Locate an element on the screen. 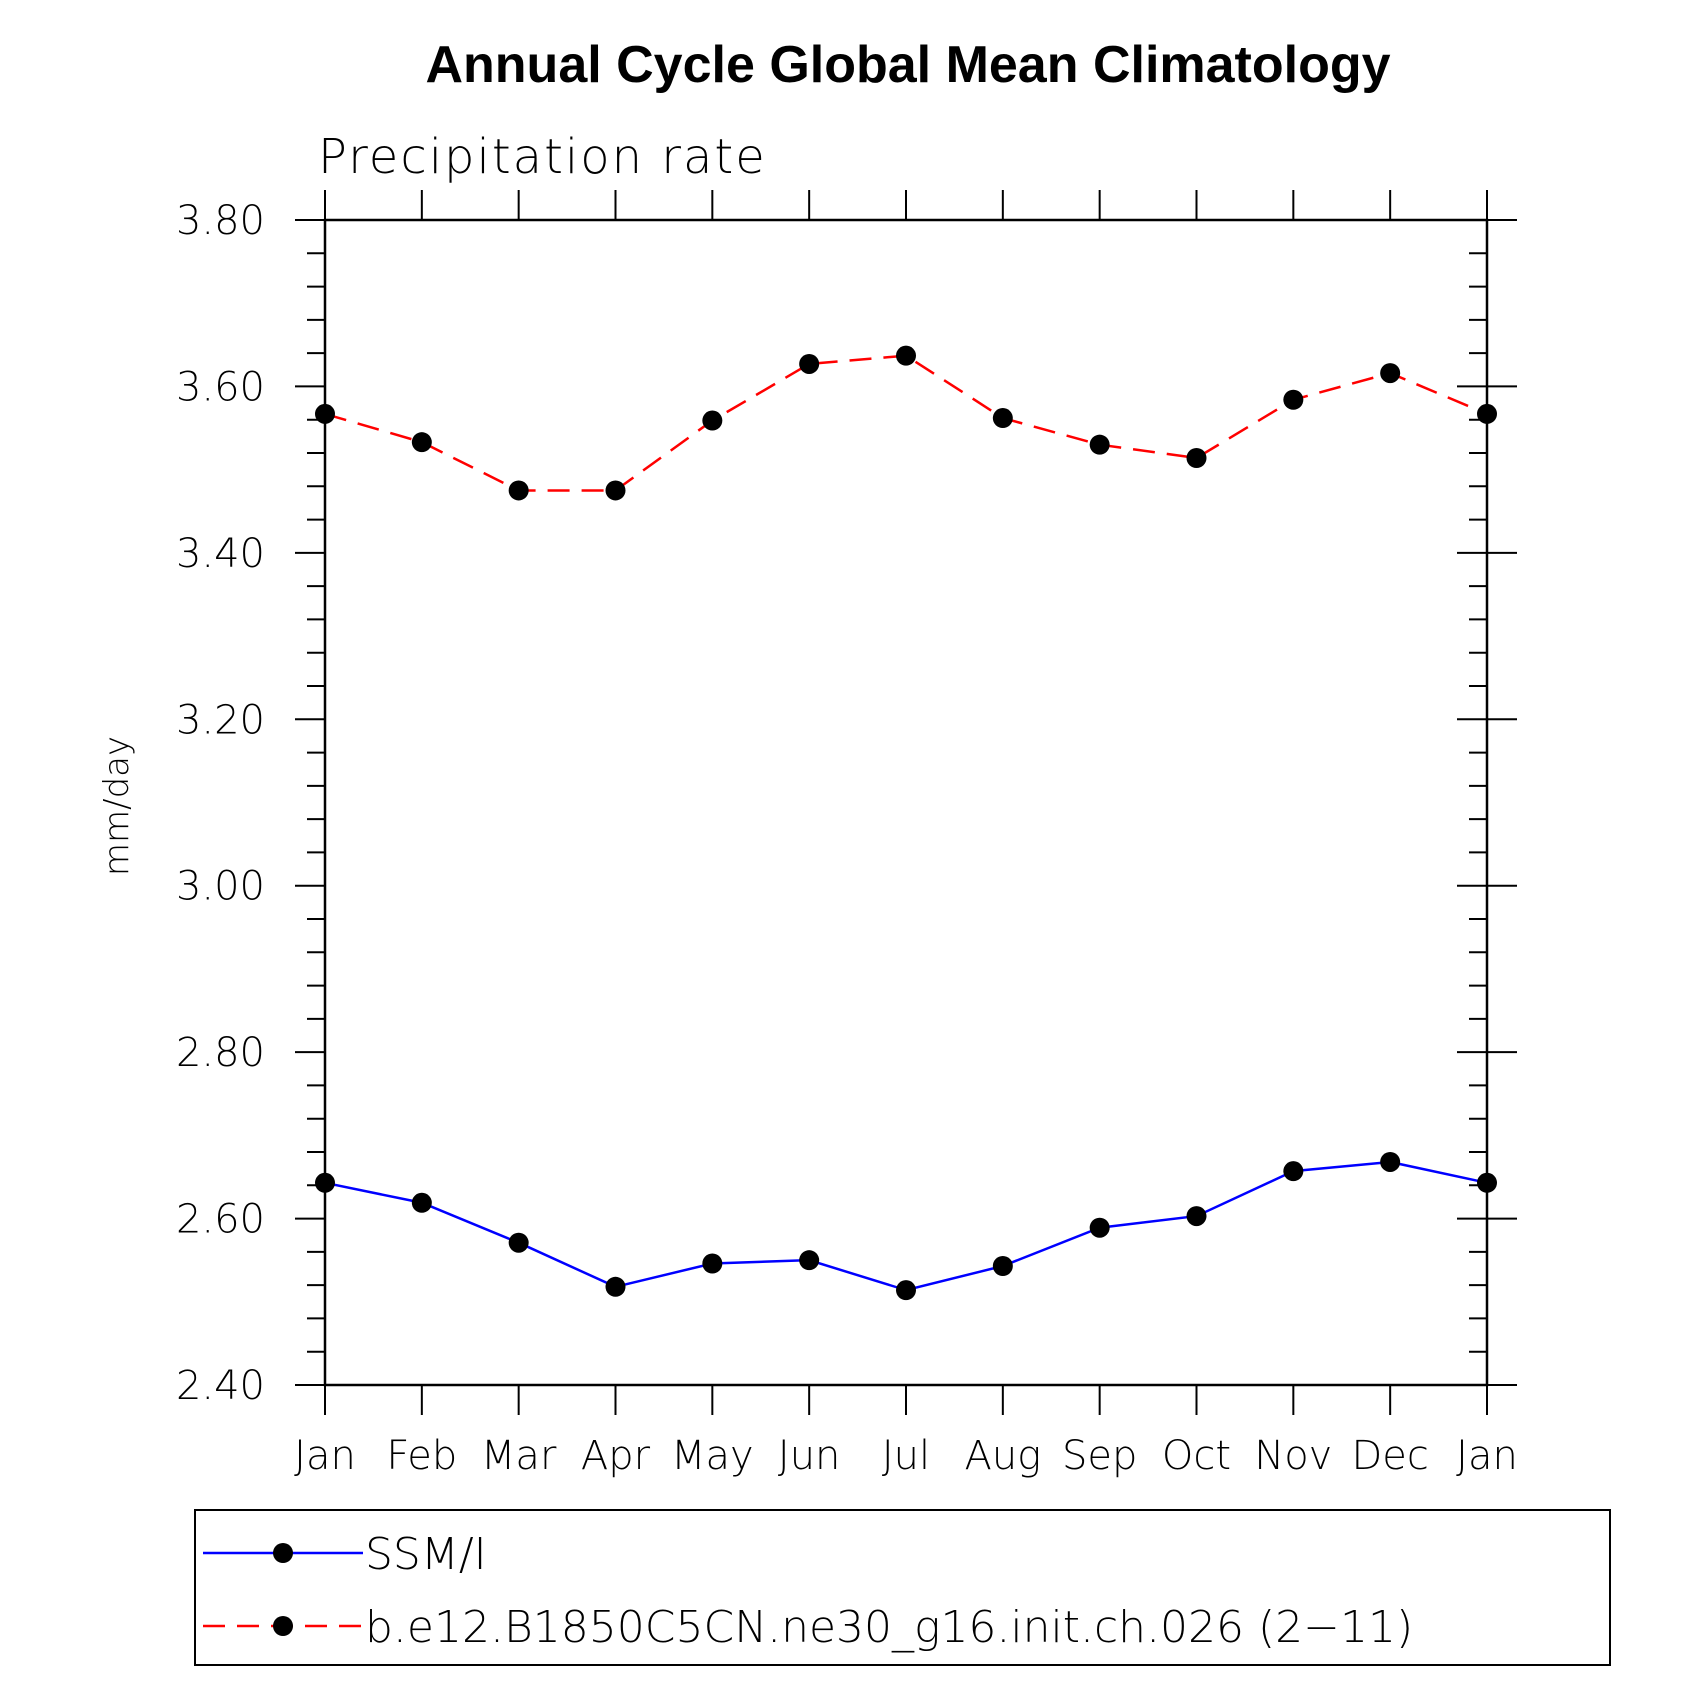 This screenshot has width=1686, height=1686. legend-box is located at coordinates (902, 1587).